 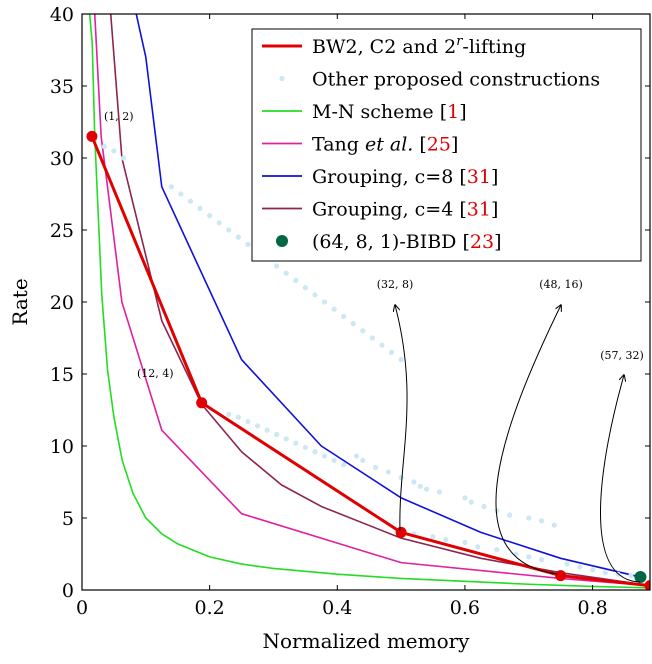 What do you see at coordinates (68, 519) in the screenshot?
I see `y-tick-label: 5` at bounding box center [68, 519].